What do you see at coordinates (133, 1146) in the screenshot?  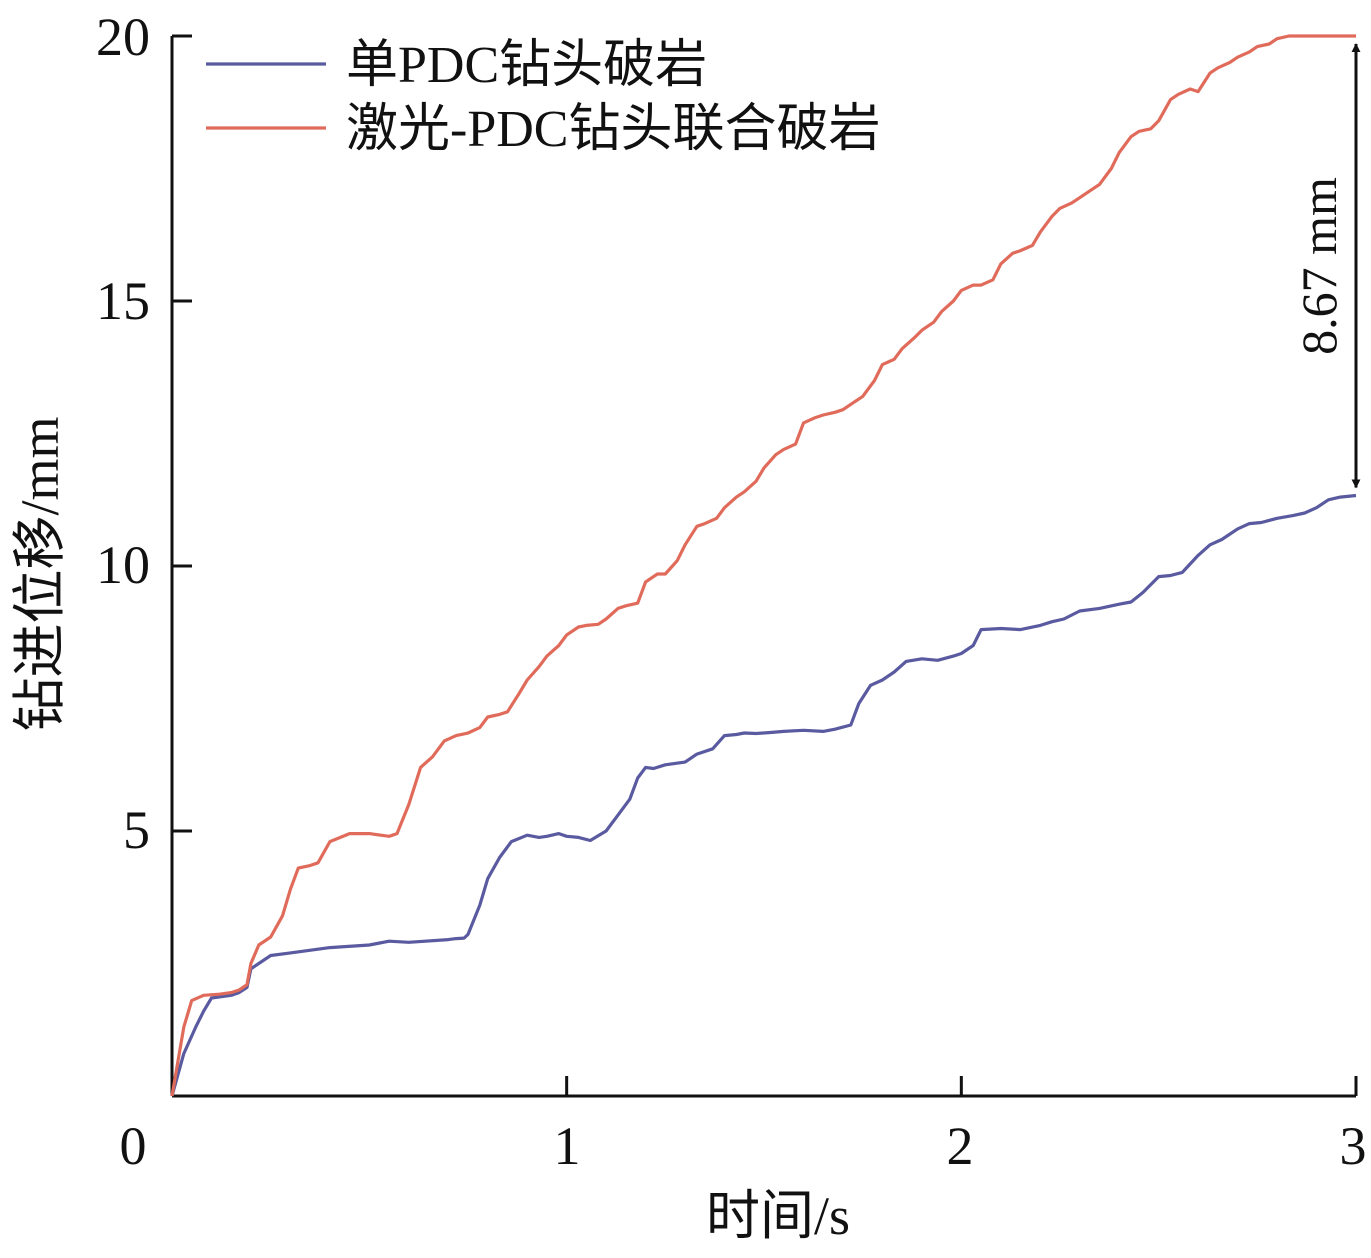 I see `x-tick-label-0: 0` at bounding box center [133, 1146].